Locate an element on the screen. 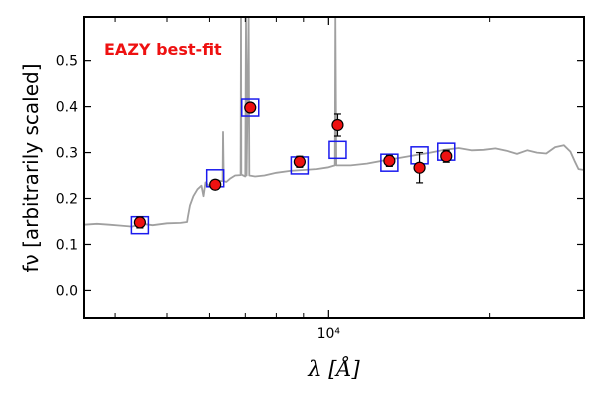 The height and width of the screenshot is (400, 600). y-tick-label: 0.4 is located at coordinates (67, 108).